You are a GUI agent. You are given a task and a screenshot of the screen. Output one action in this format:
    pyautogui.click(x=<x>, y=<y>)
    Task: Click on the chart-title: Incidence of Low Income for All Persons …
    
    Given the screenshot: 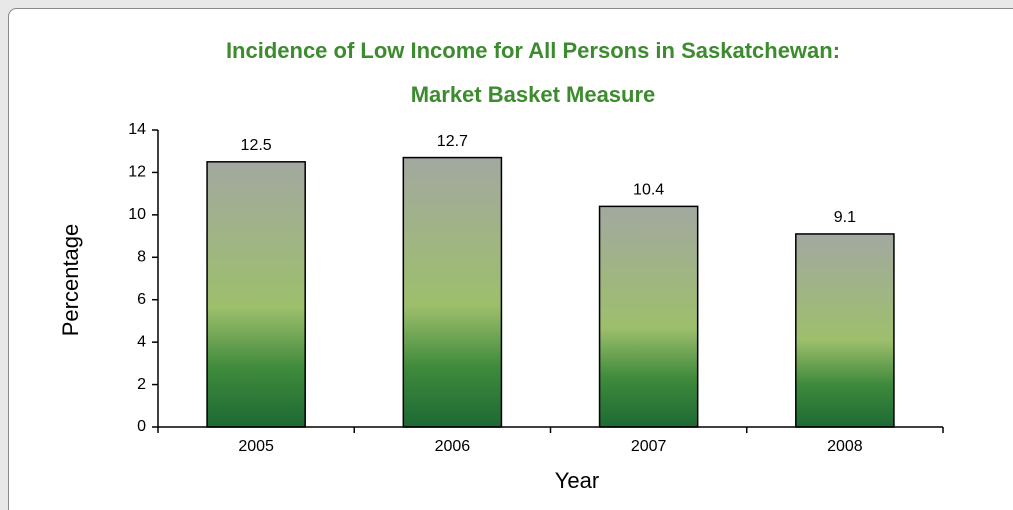 What is the action you would take?
    pyautogui.click(x=533, y=50)
    